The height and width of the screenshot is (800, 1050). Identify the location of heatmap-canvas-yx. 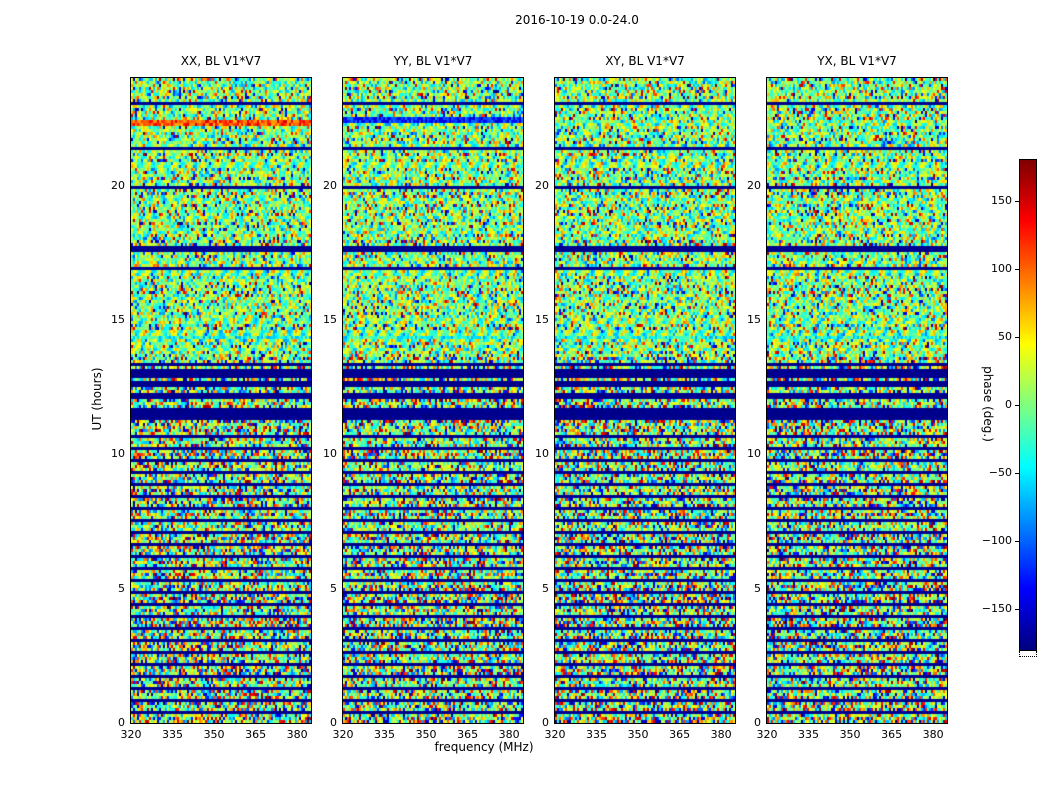
(857, 400).